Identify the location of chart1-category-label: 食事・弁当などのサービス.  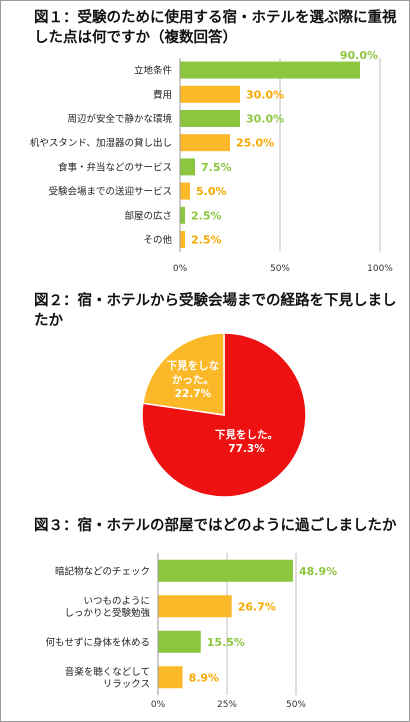
(115, 167).